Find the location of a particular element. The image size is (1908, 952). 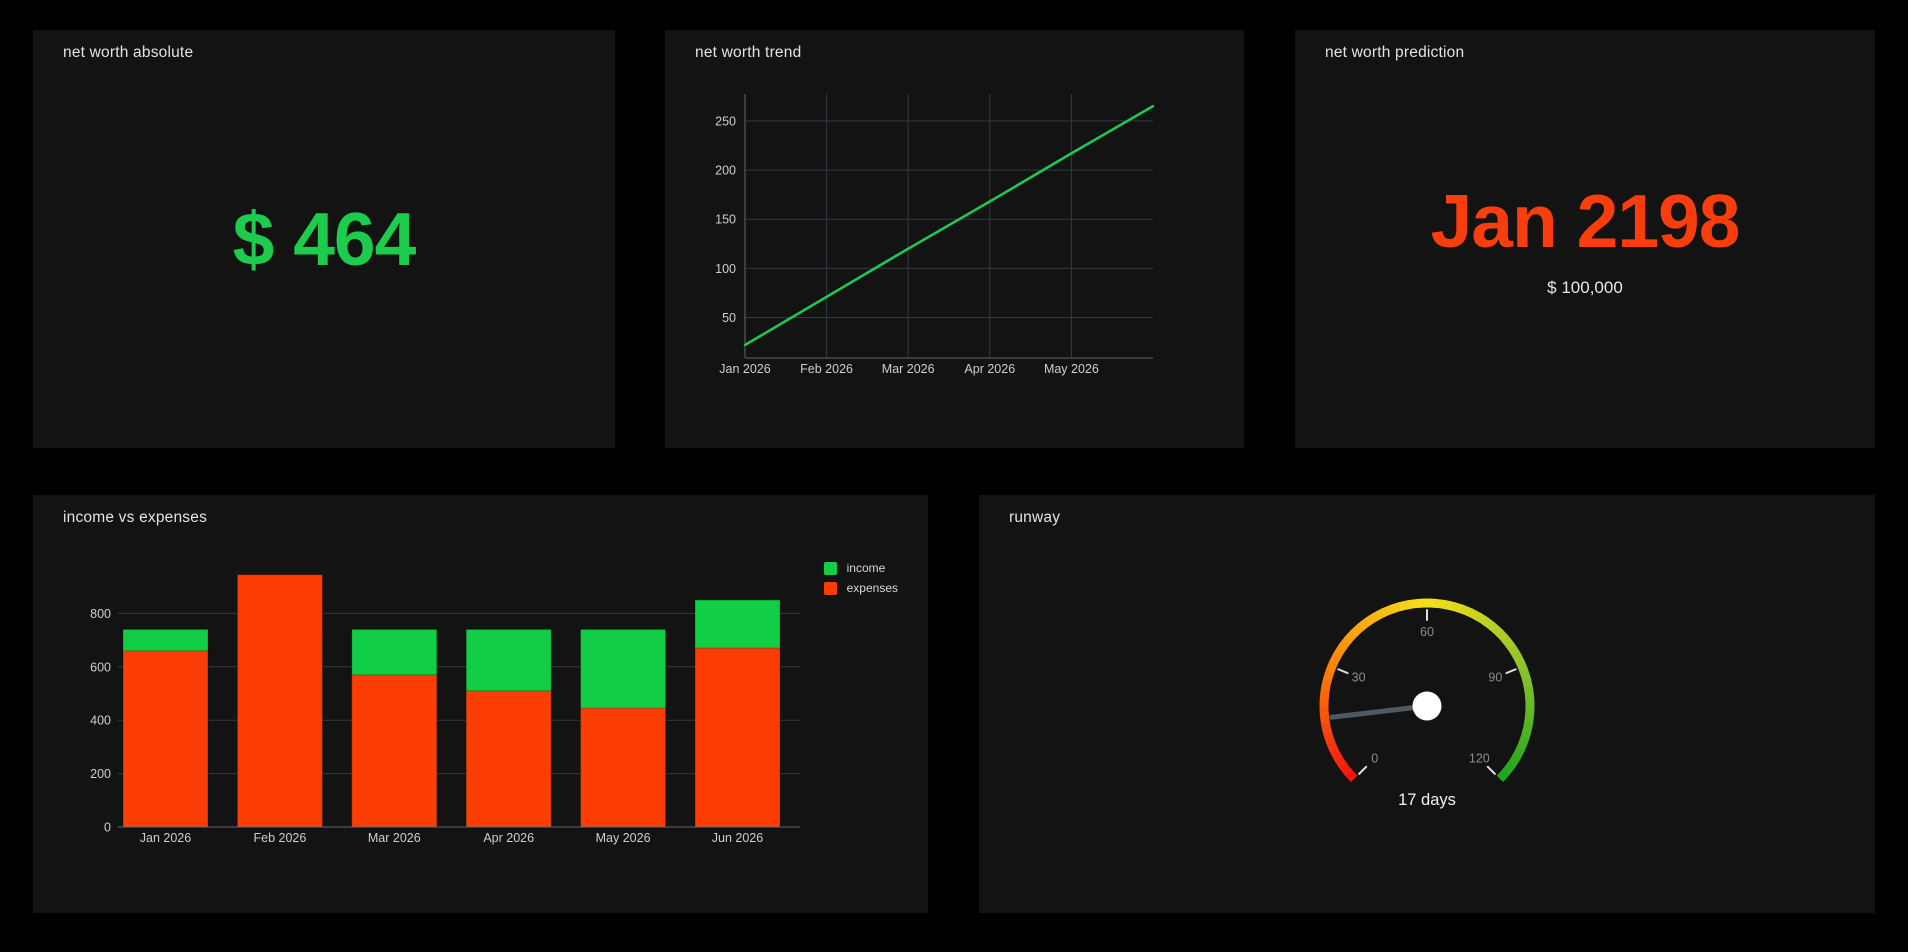

income-swatch is located at coordinates (830, 568).